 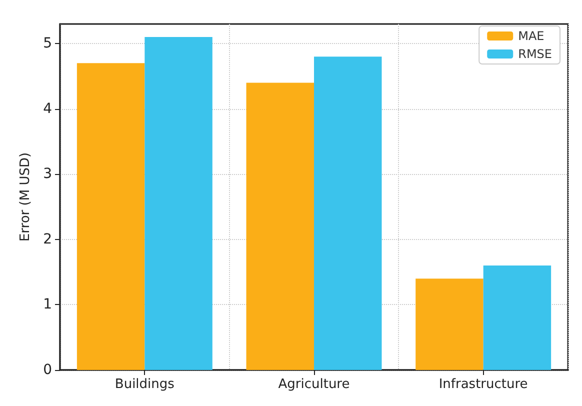 What do you see at coordinates (314, 384) in the screenshot?
I see `x-tick-label: Agriculture` at bounding box center [314, 384].